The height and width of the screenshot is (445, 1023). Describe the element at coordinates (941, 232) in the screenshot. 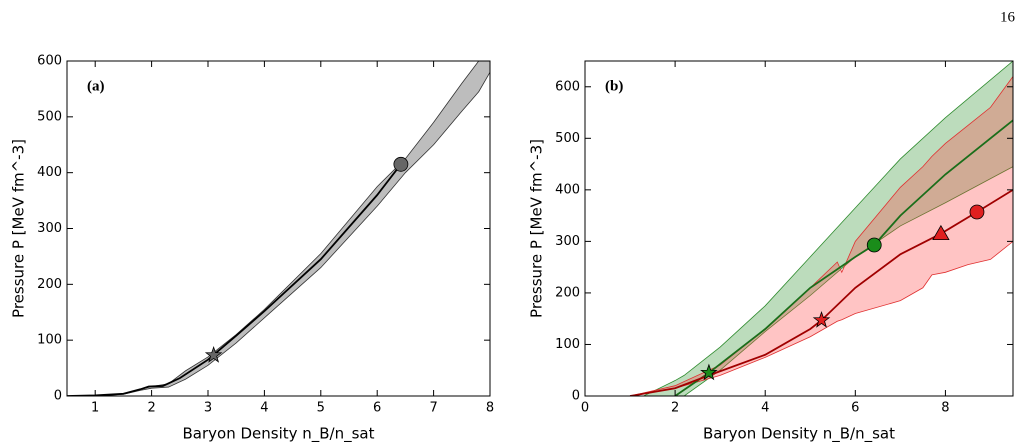

I see `marker-triangle` at that location.